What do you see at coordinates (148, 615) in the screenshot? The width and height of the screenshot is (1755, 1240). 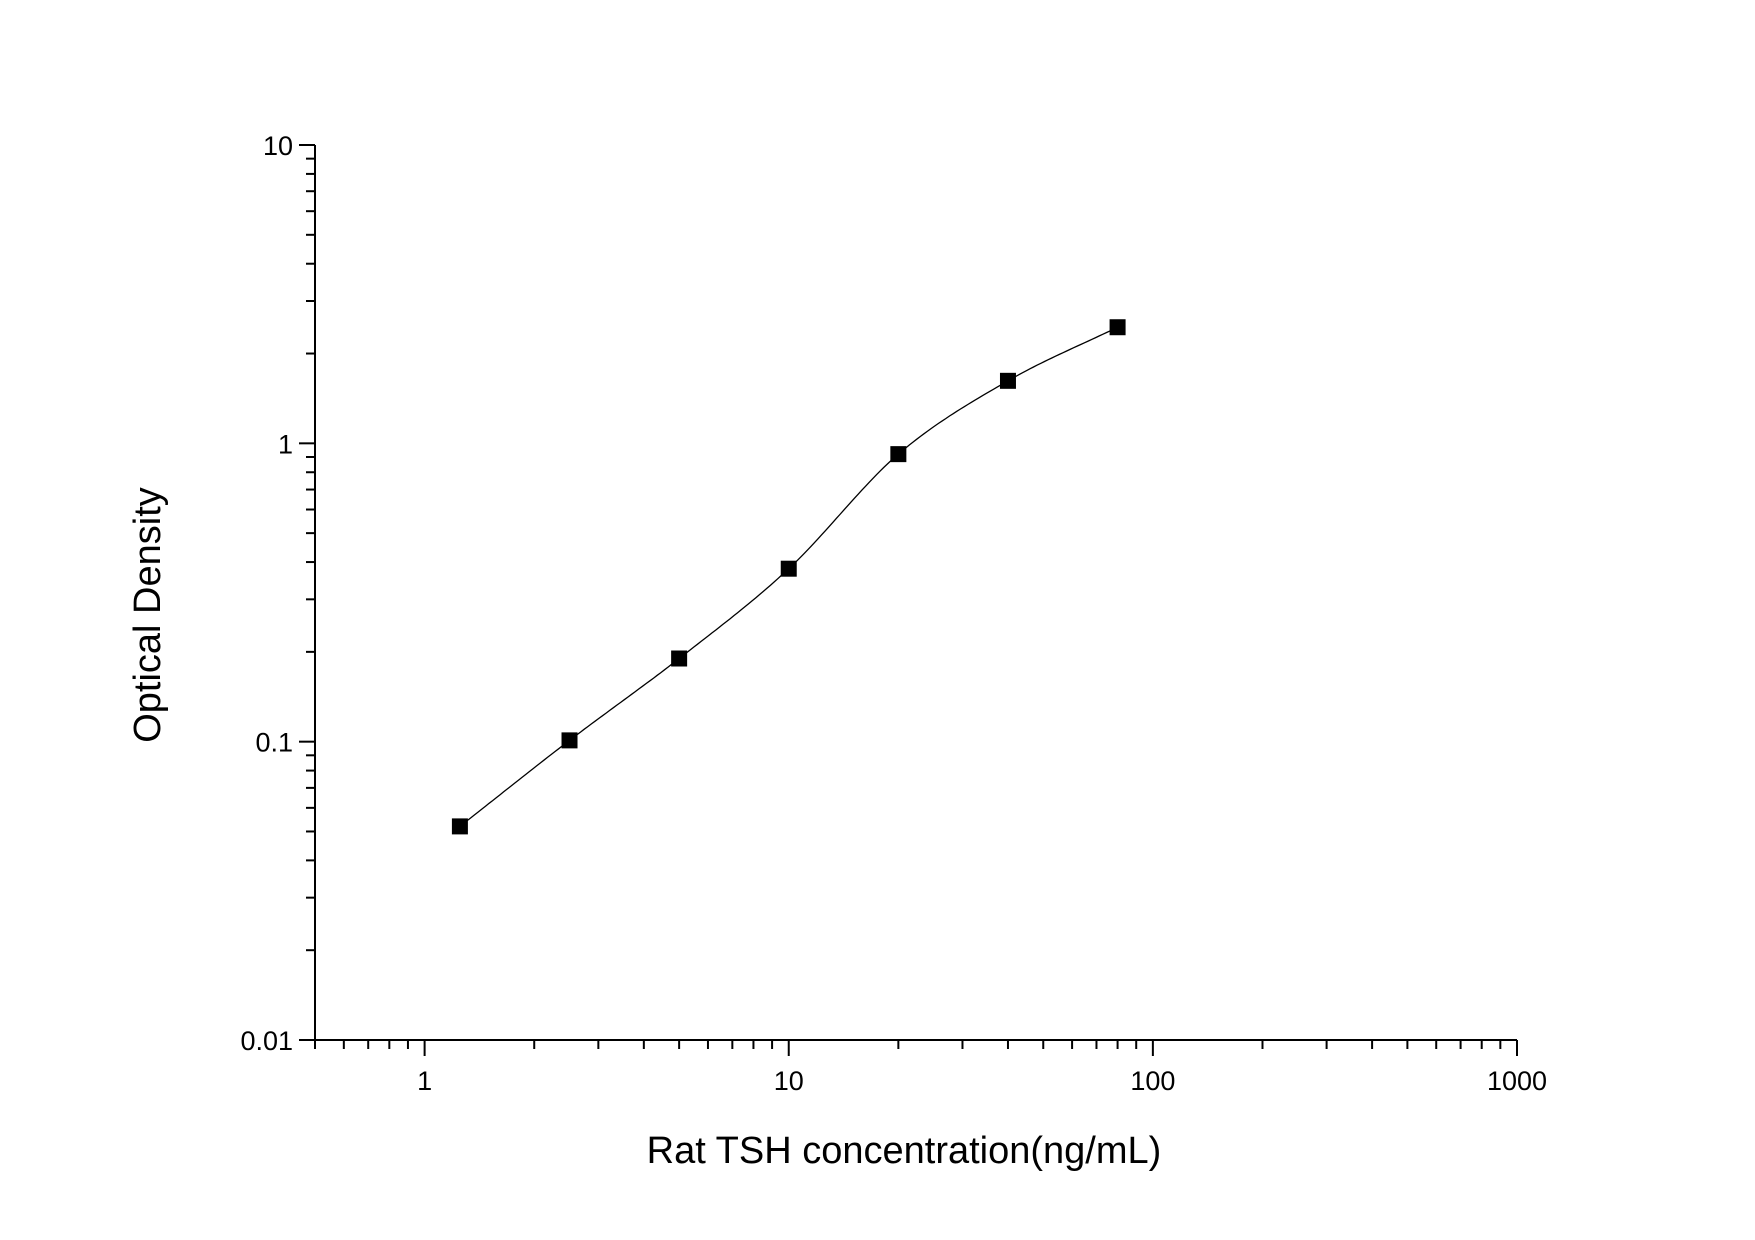 I see `y-axis-title: Optical Density` at bounding box center [148, 615].